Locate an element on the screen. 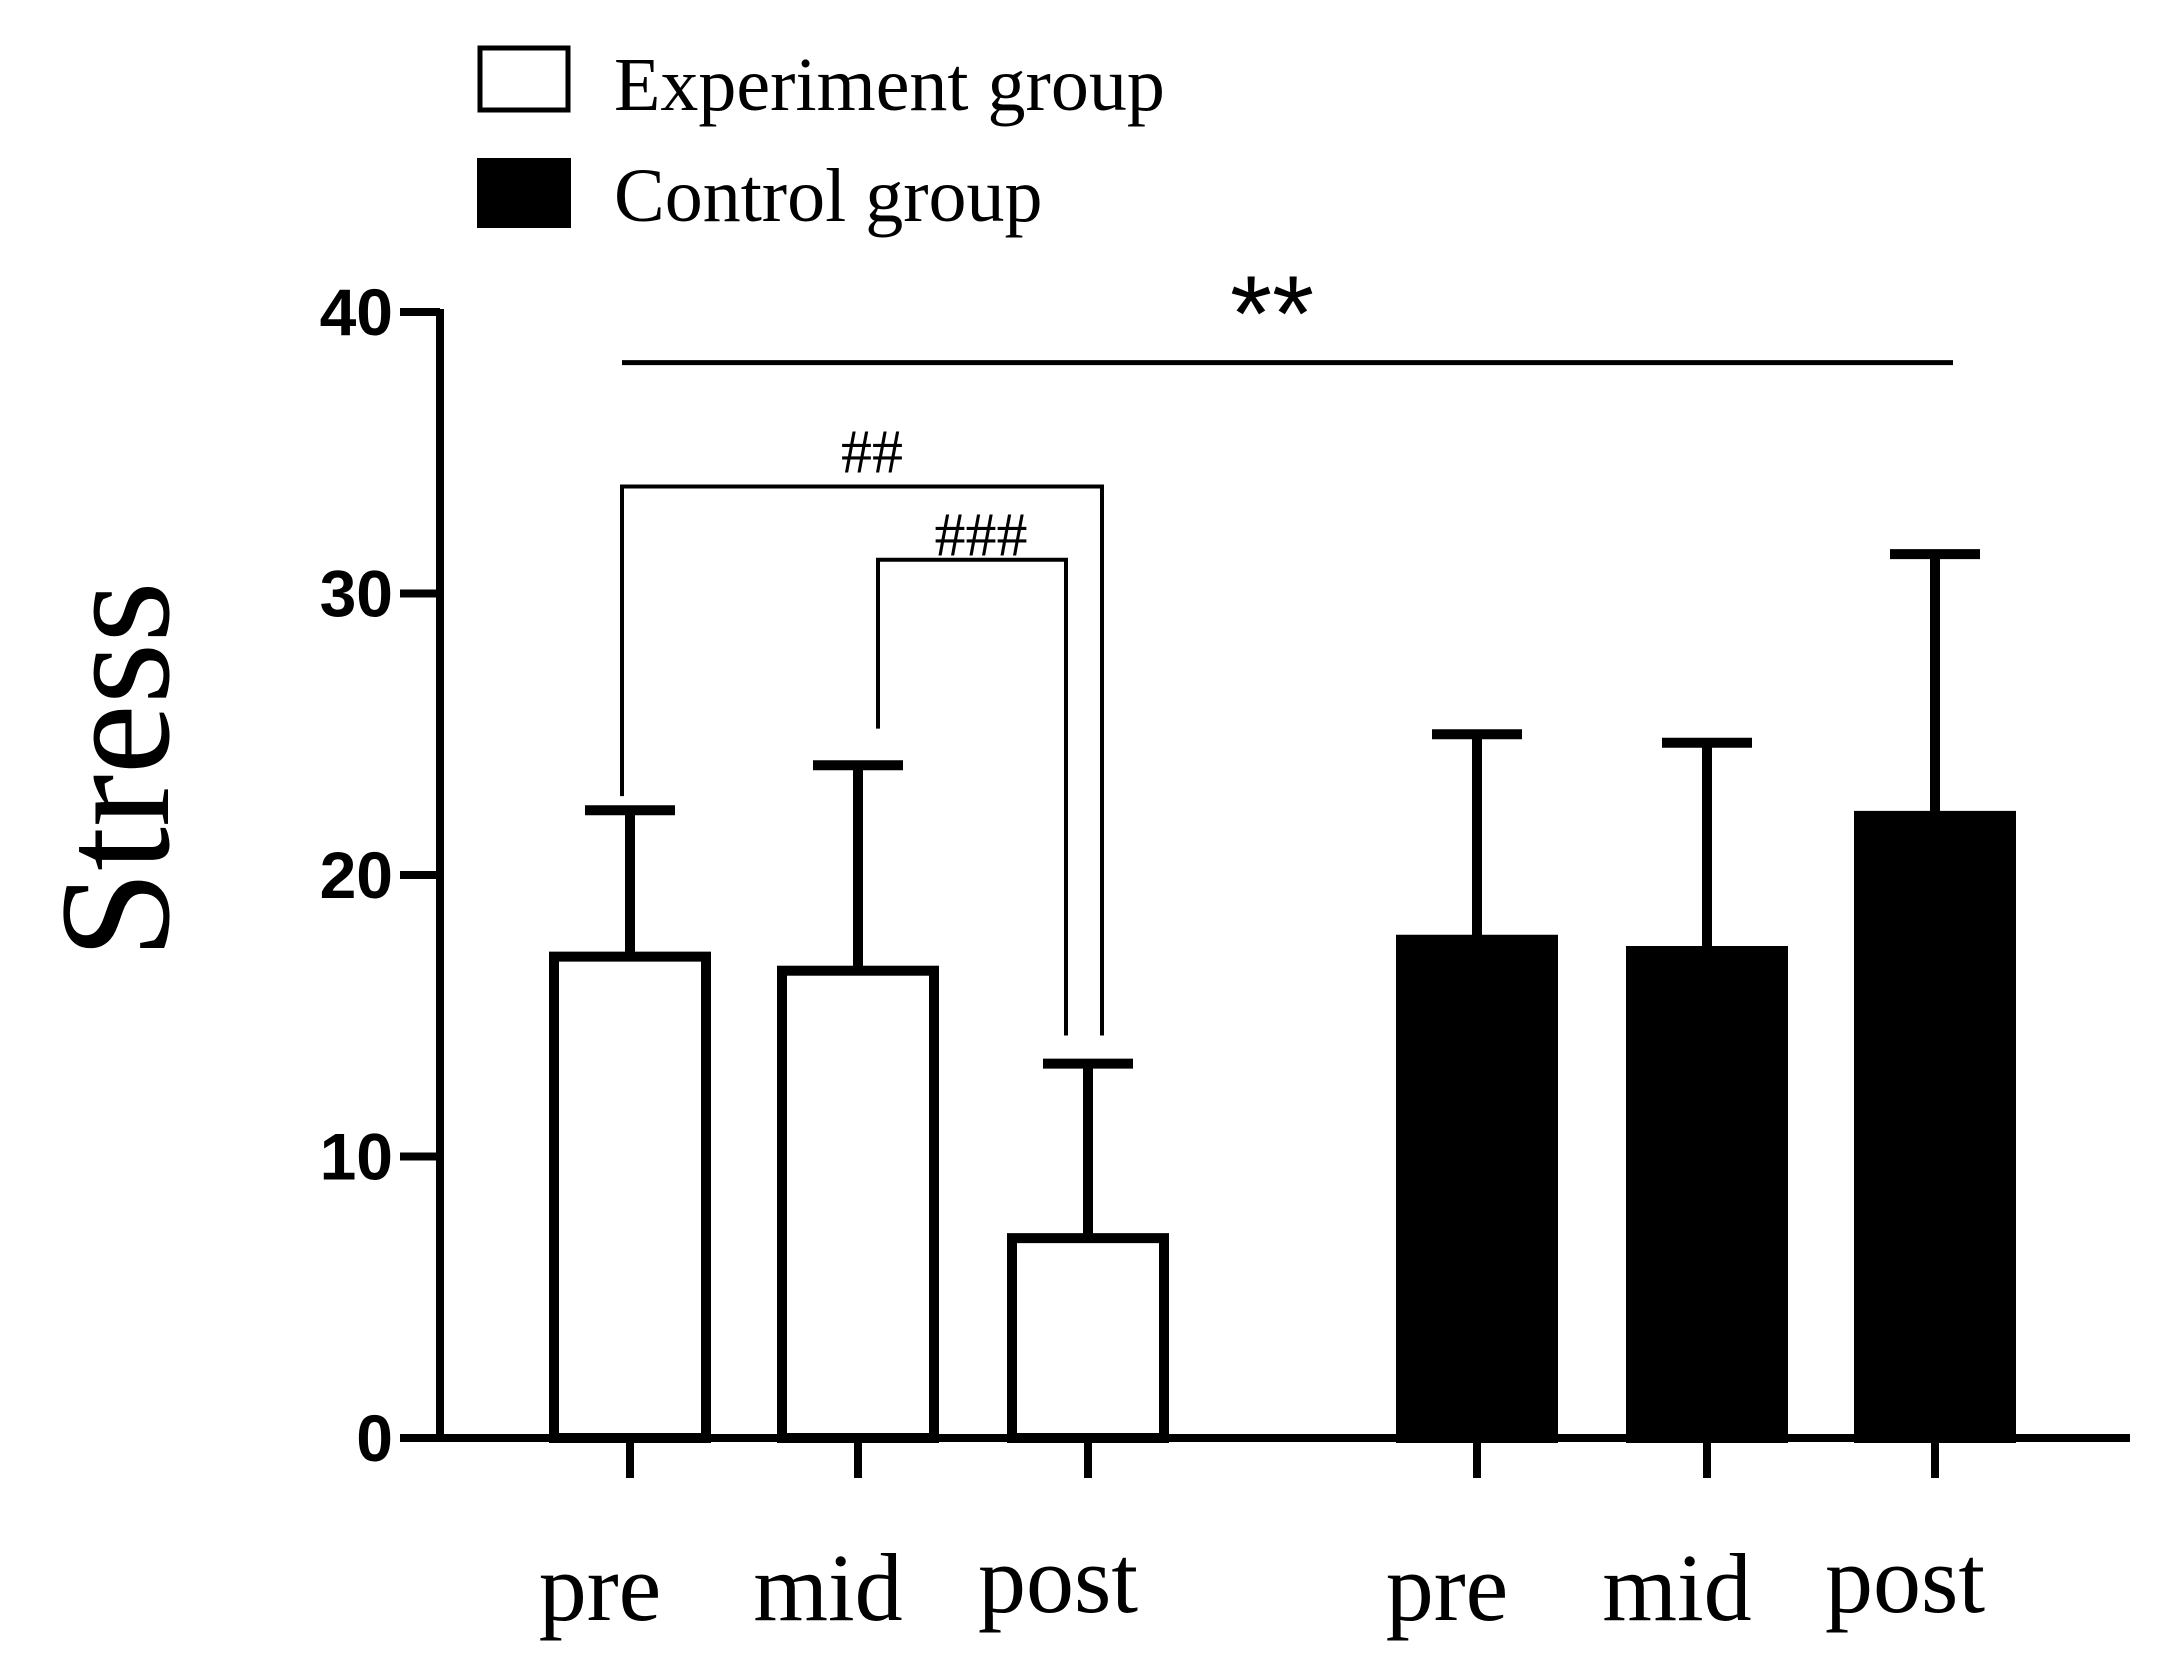 The width and height of the screenshot is (2164, 1665). legend-swatch-experiment is located at coordinates (524, 79).